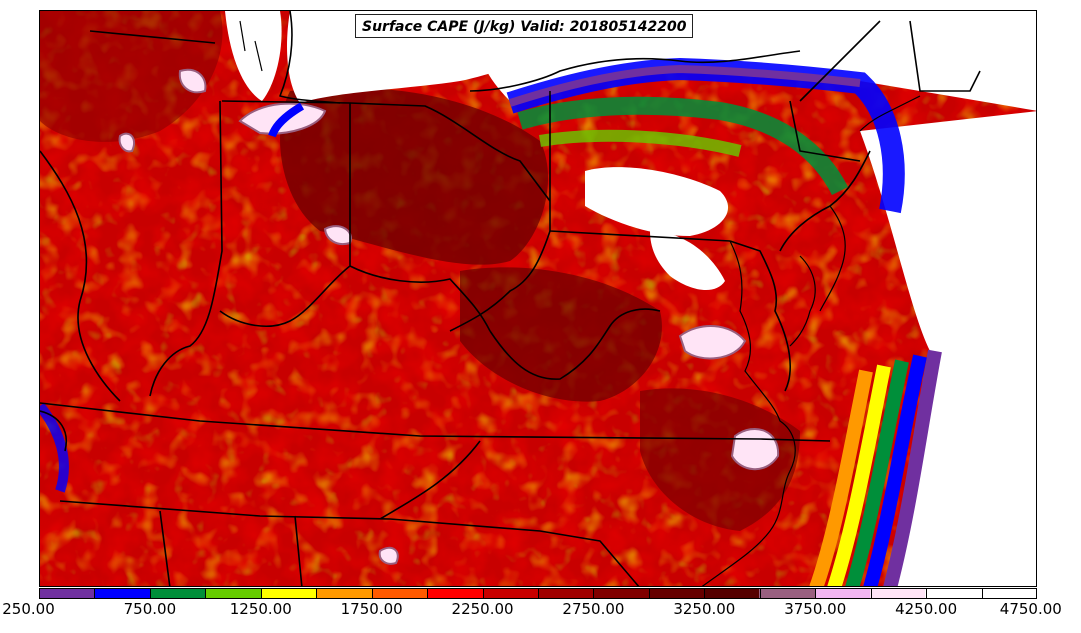 The height and width of the screenshot is (633, 1081). What do you see at coordinates (450, 152) in the screenshot?
I see `boundary-oh-north` at bounding box center [450, 152].